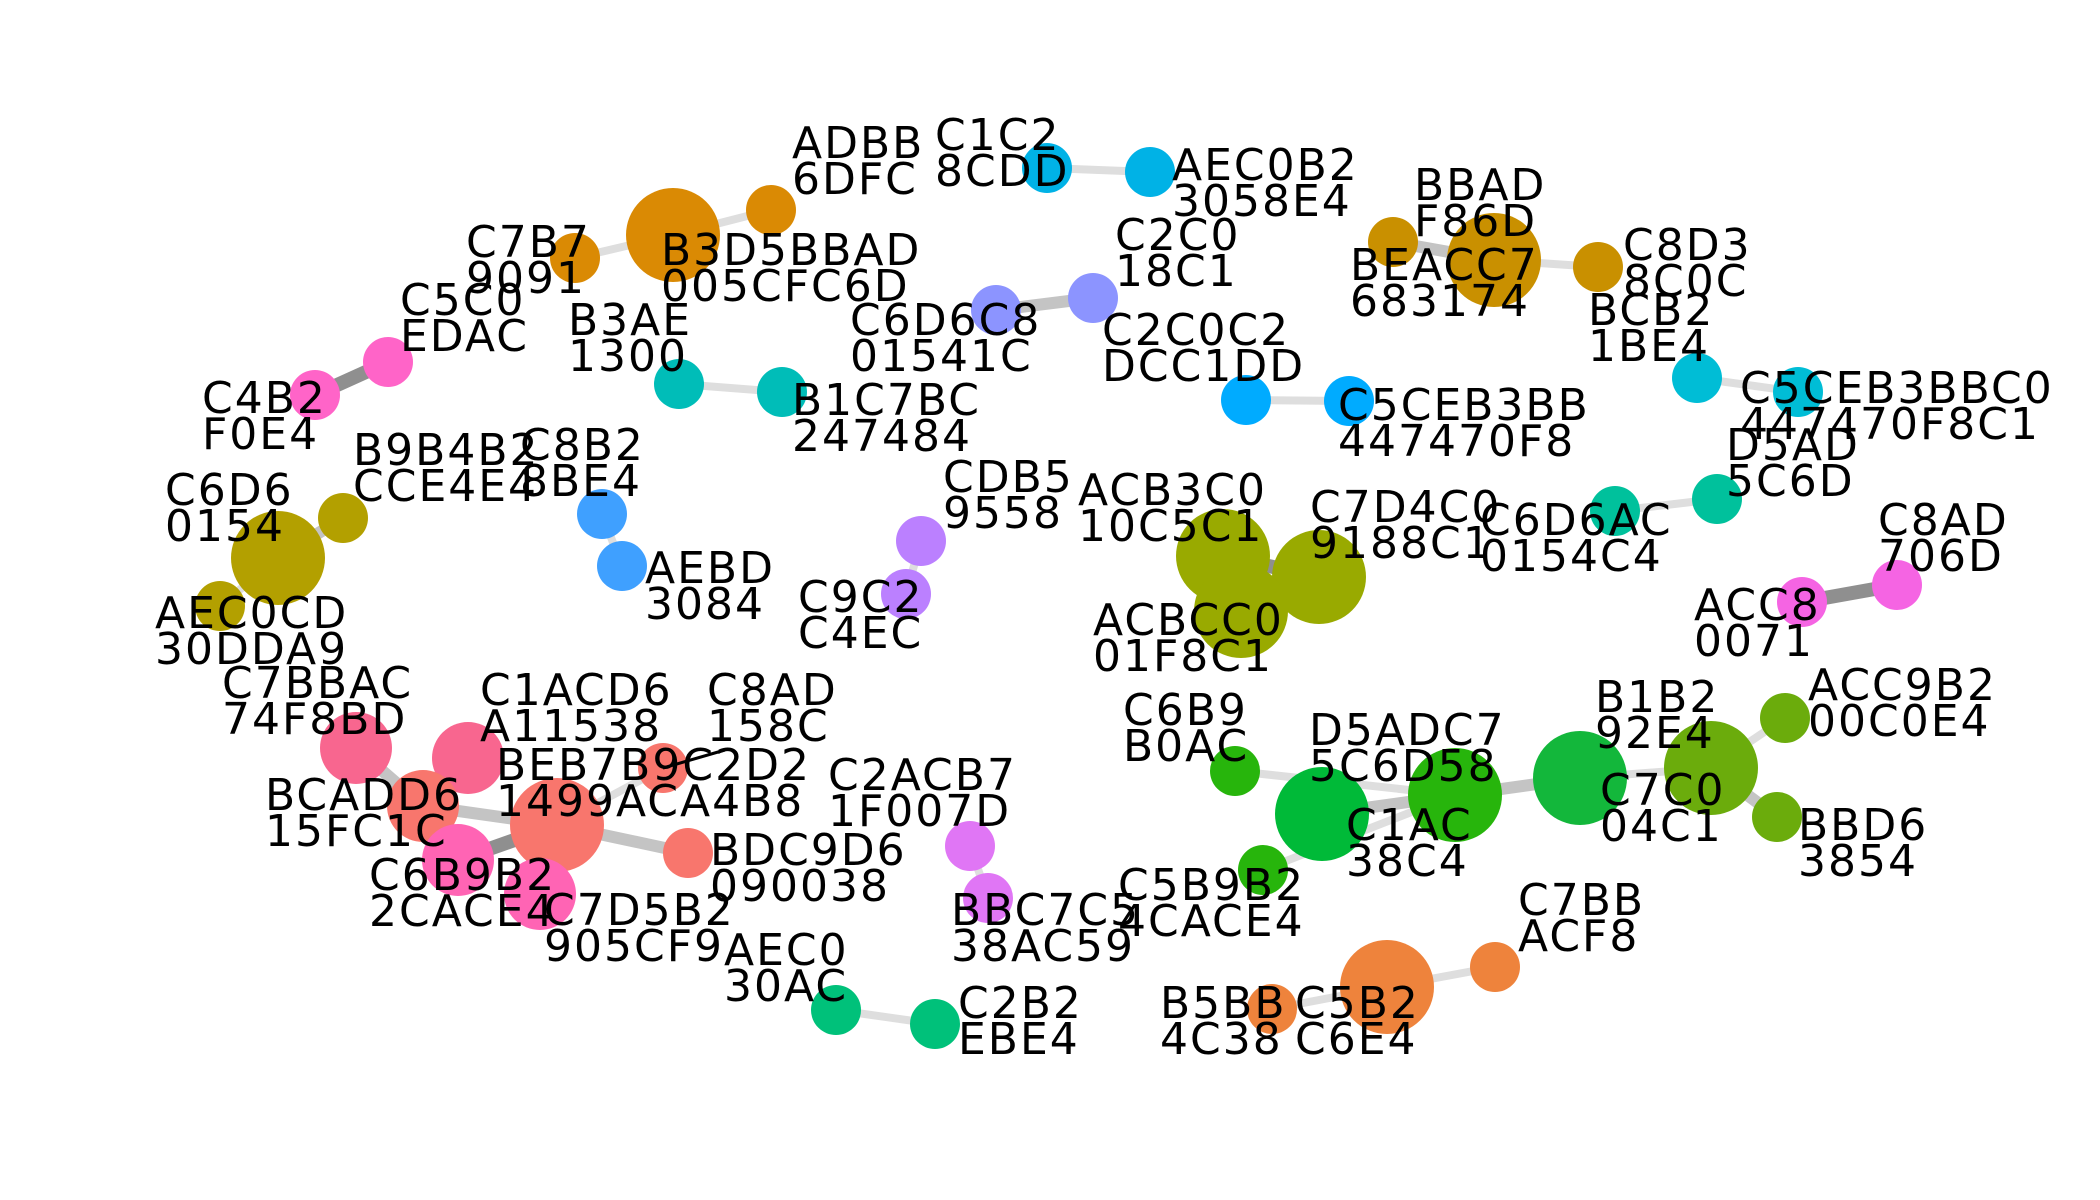 The image size is (2100, 1200). What do you see at coordinates (446, 450) in the screenshot?
I see `node-label-line: B9B4B2` at bounding box center [446, 450].